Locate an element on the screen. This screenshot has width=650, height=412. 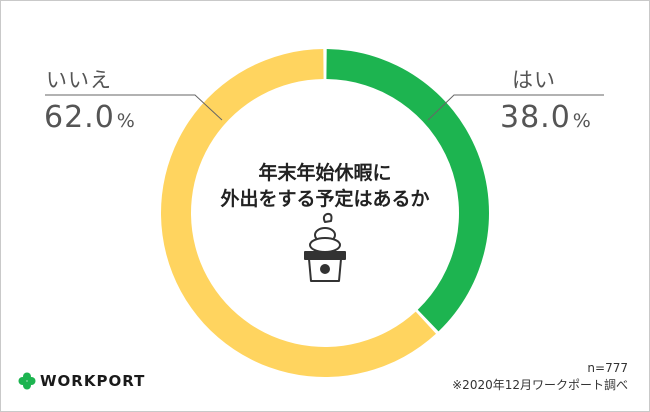
label-yes-value: 38.0% is located at coordinates (546, 117).